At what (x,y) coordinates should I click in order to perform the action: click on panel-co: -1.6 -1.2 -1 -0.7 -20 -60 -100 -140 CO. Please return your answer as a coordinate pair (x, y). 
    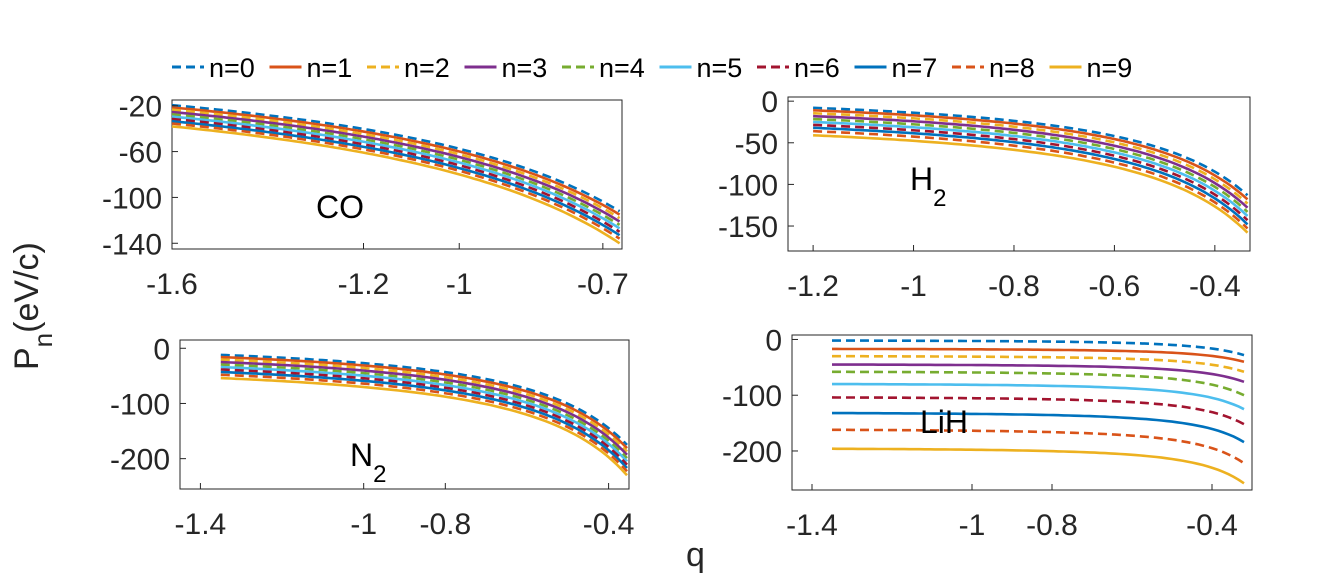
    Looking at the image, I should click on (365, 196).